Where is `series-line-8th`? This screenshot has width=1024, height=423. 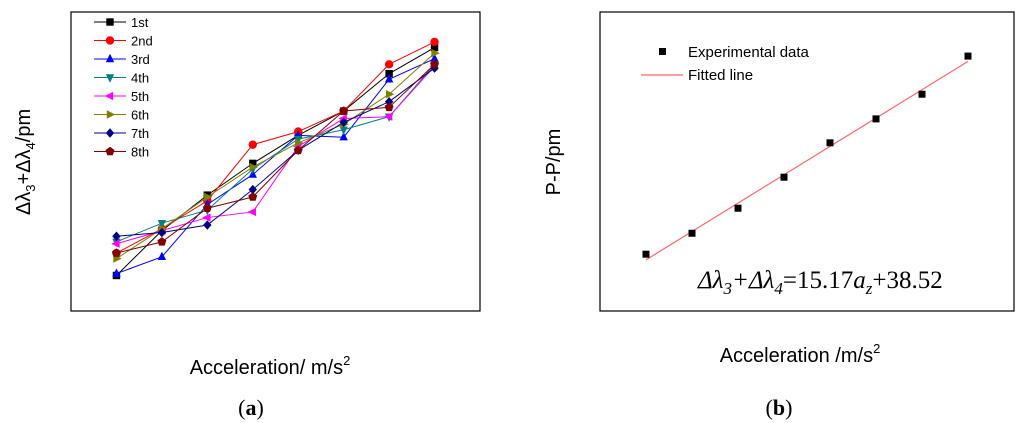
series-line-8th is located at coordinates (275, 158).